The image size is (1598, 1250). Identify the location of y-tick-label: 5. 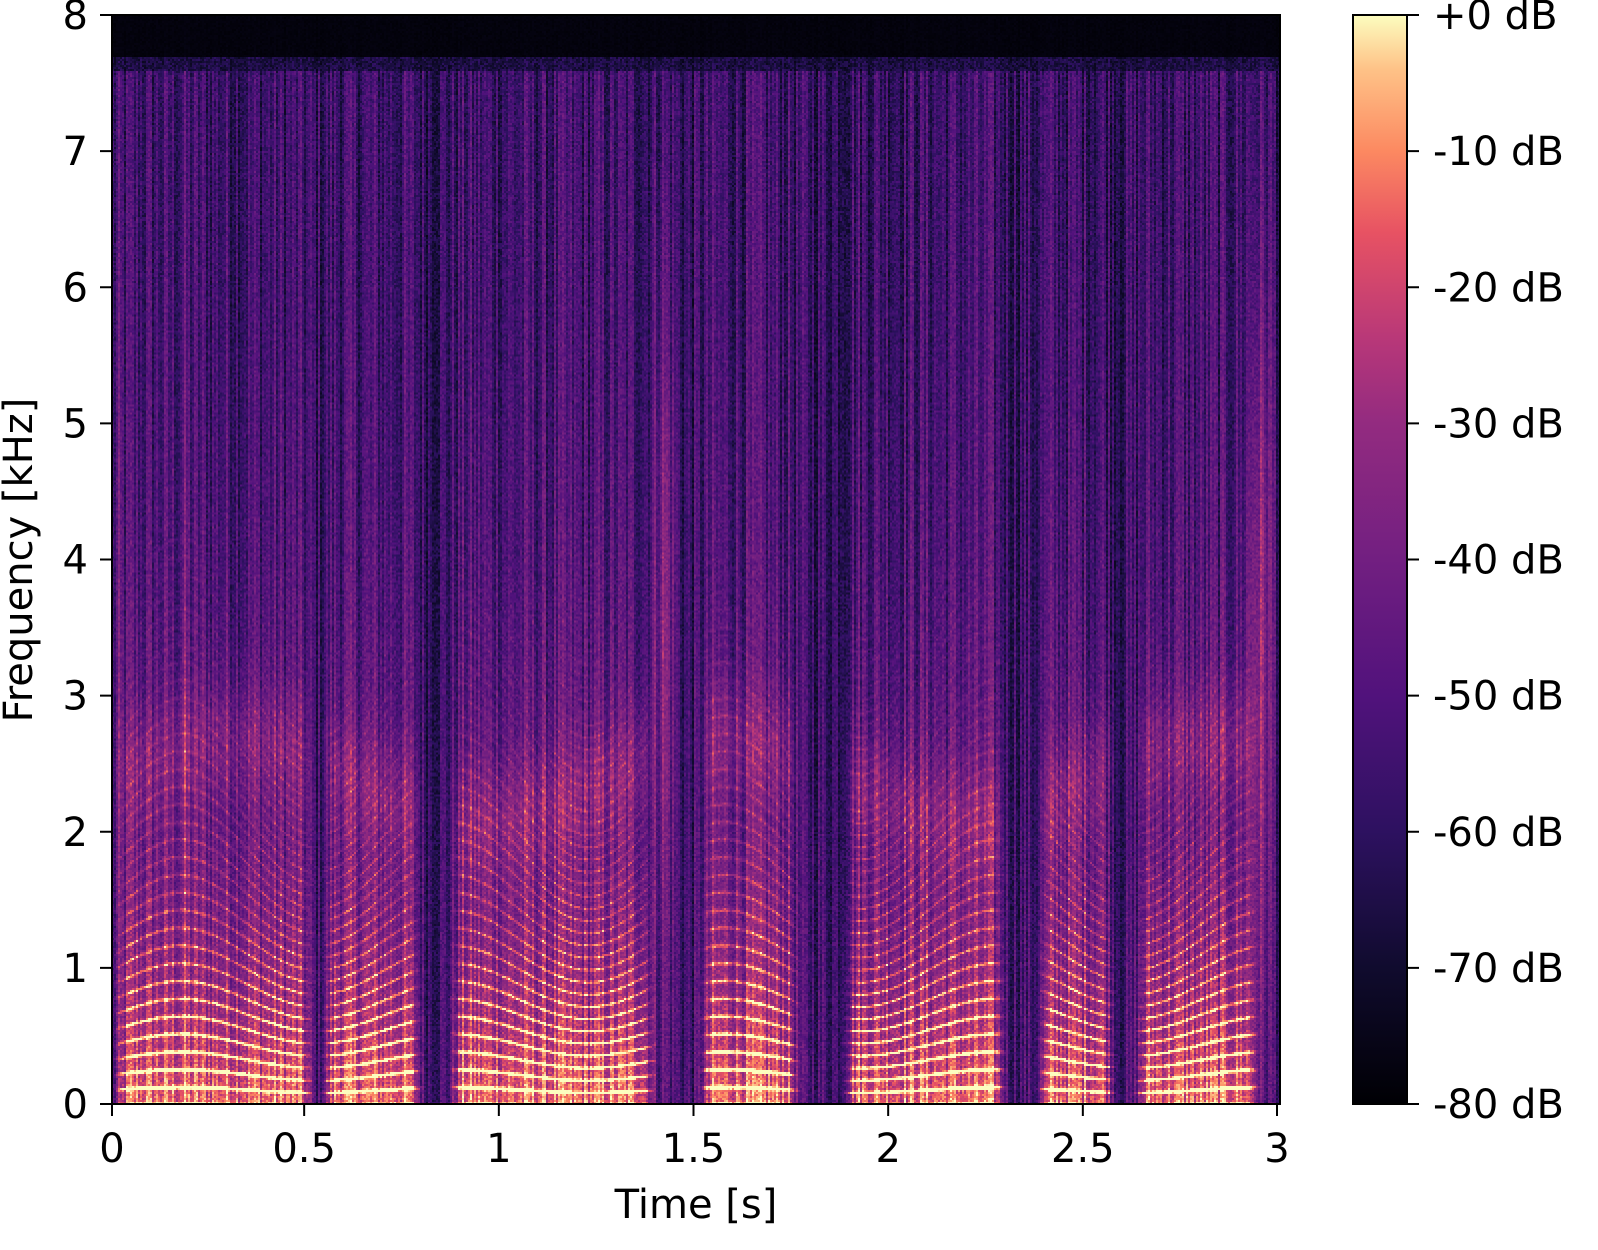
(75, 424).